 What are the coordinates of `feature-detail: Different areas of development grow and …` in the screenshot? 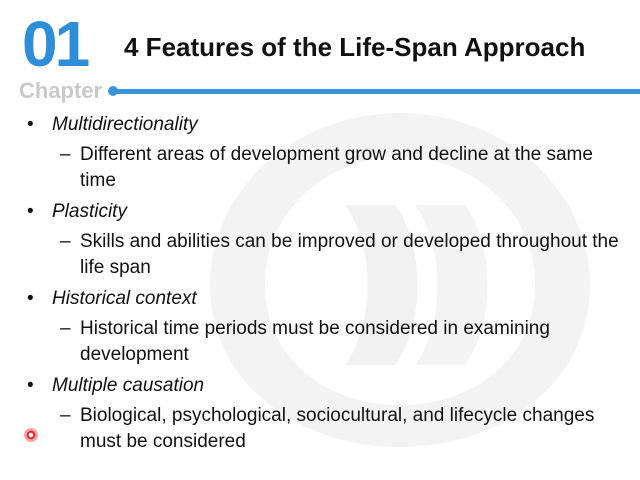 It's located at (336, 167).